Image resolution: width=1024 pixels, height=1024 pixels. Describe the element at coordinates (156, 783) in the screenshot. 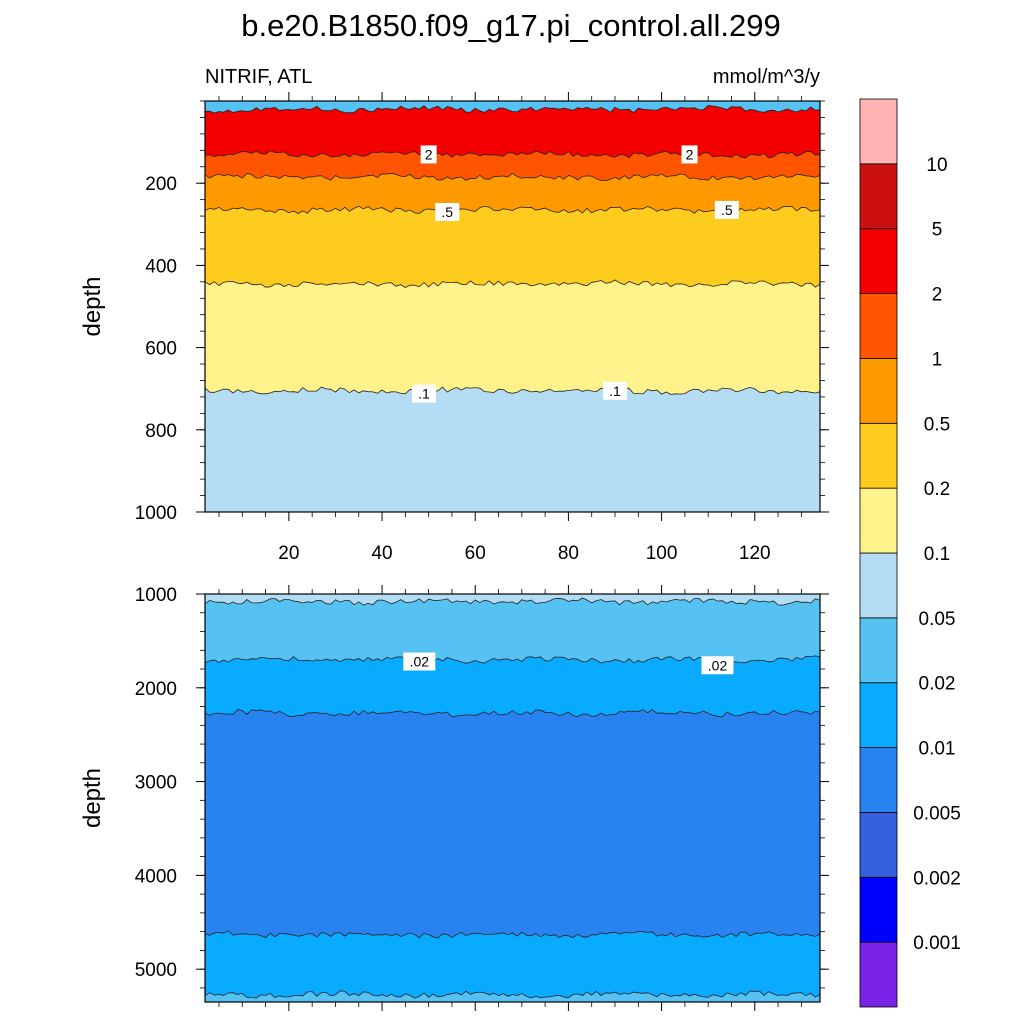

I see `y-tick-label: 3000` at that location.